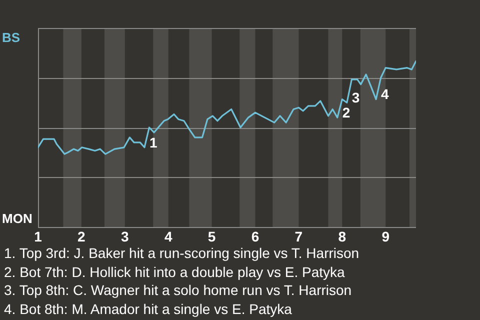  What do you see at coordinates (385, 94) in the screenshot?
I see `annotation: 4` at bounding box center [385, 94].